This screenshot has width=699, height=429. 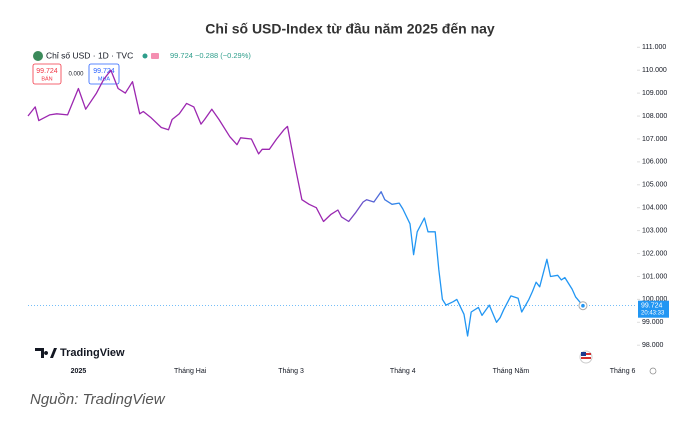 I want to click on buy-box, so click(x=104, y=74).